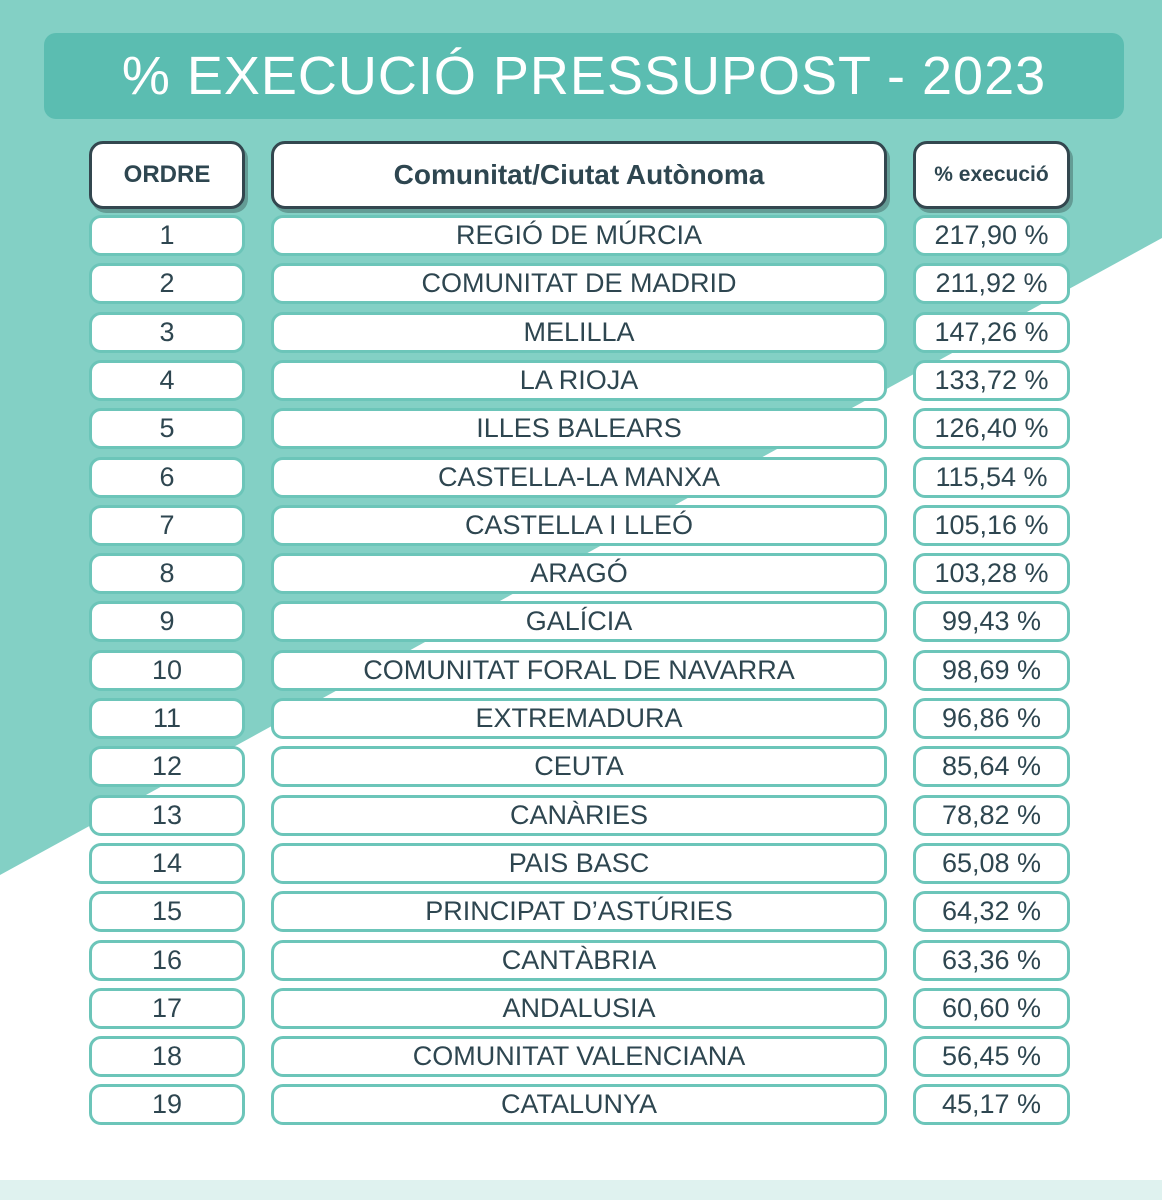  What do you see at coordinates (167, 911) in the screenshot?
I see `row-order: 15` at bounding box center [167, 911].